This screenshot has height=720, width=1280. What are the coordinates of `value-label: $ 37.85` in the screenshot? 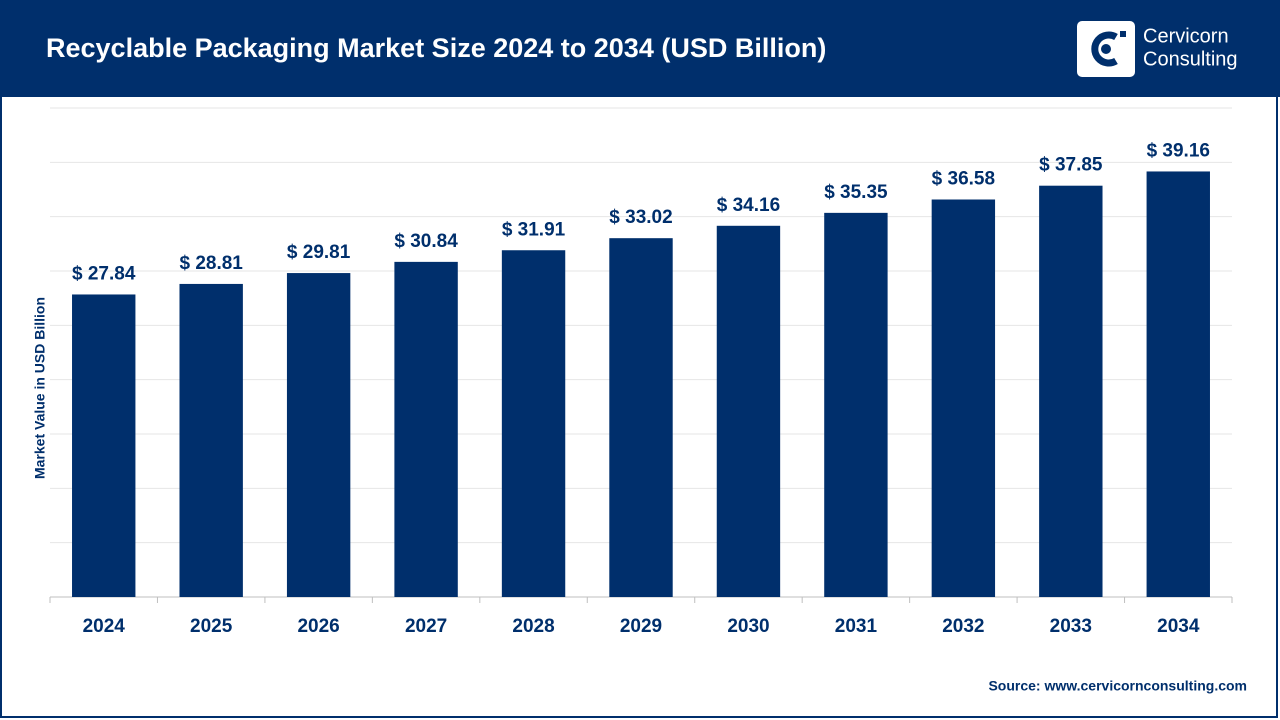 It's located at (1071, 165).